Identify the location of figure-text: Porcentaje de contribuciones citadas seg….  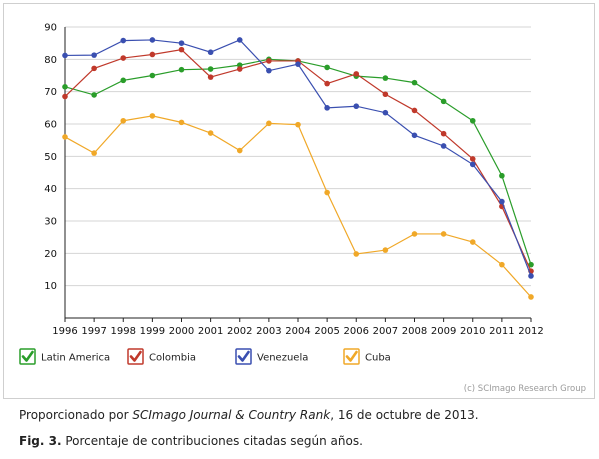
(212, 441).